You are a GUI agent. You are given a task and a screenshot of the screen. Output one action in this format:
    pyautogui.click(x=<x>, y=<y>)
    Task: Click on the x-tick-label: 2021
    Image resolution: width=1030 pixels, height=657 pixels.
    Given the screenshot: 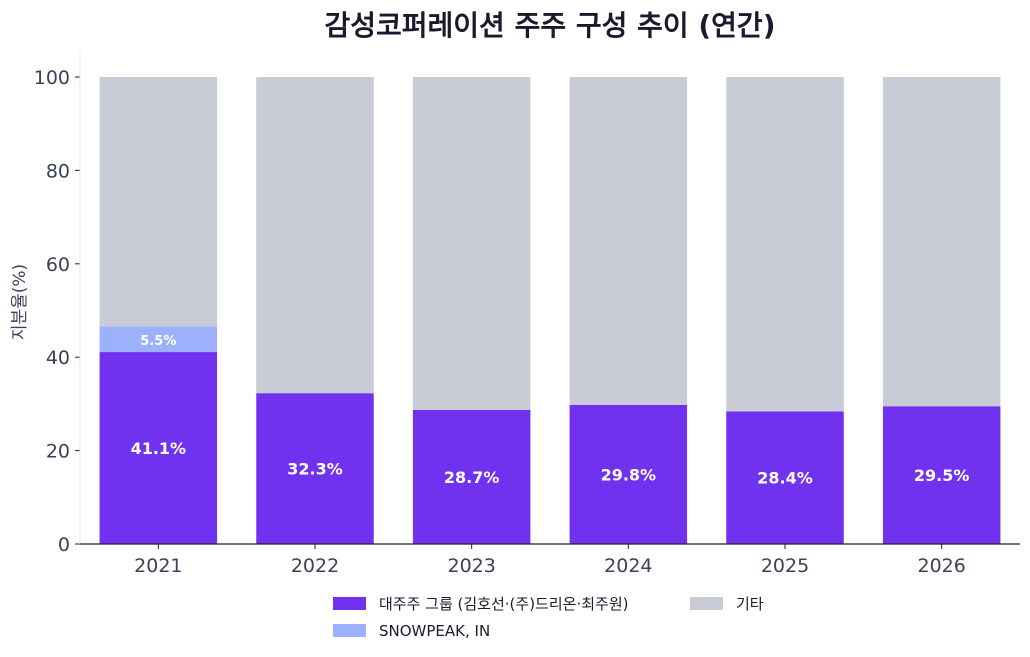 What is the action you would take?
    pyautogui.click(x=158, y=566)
    